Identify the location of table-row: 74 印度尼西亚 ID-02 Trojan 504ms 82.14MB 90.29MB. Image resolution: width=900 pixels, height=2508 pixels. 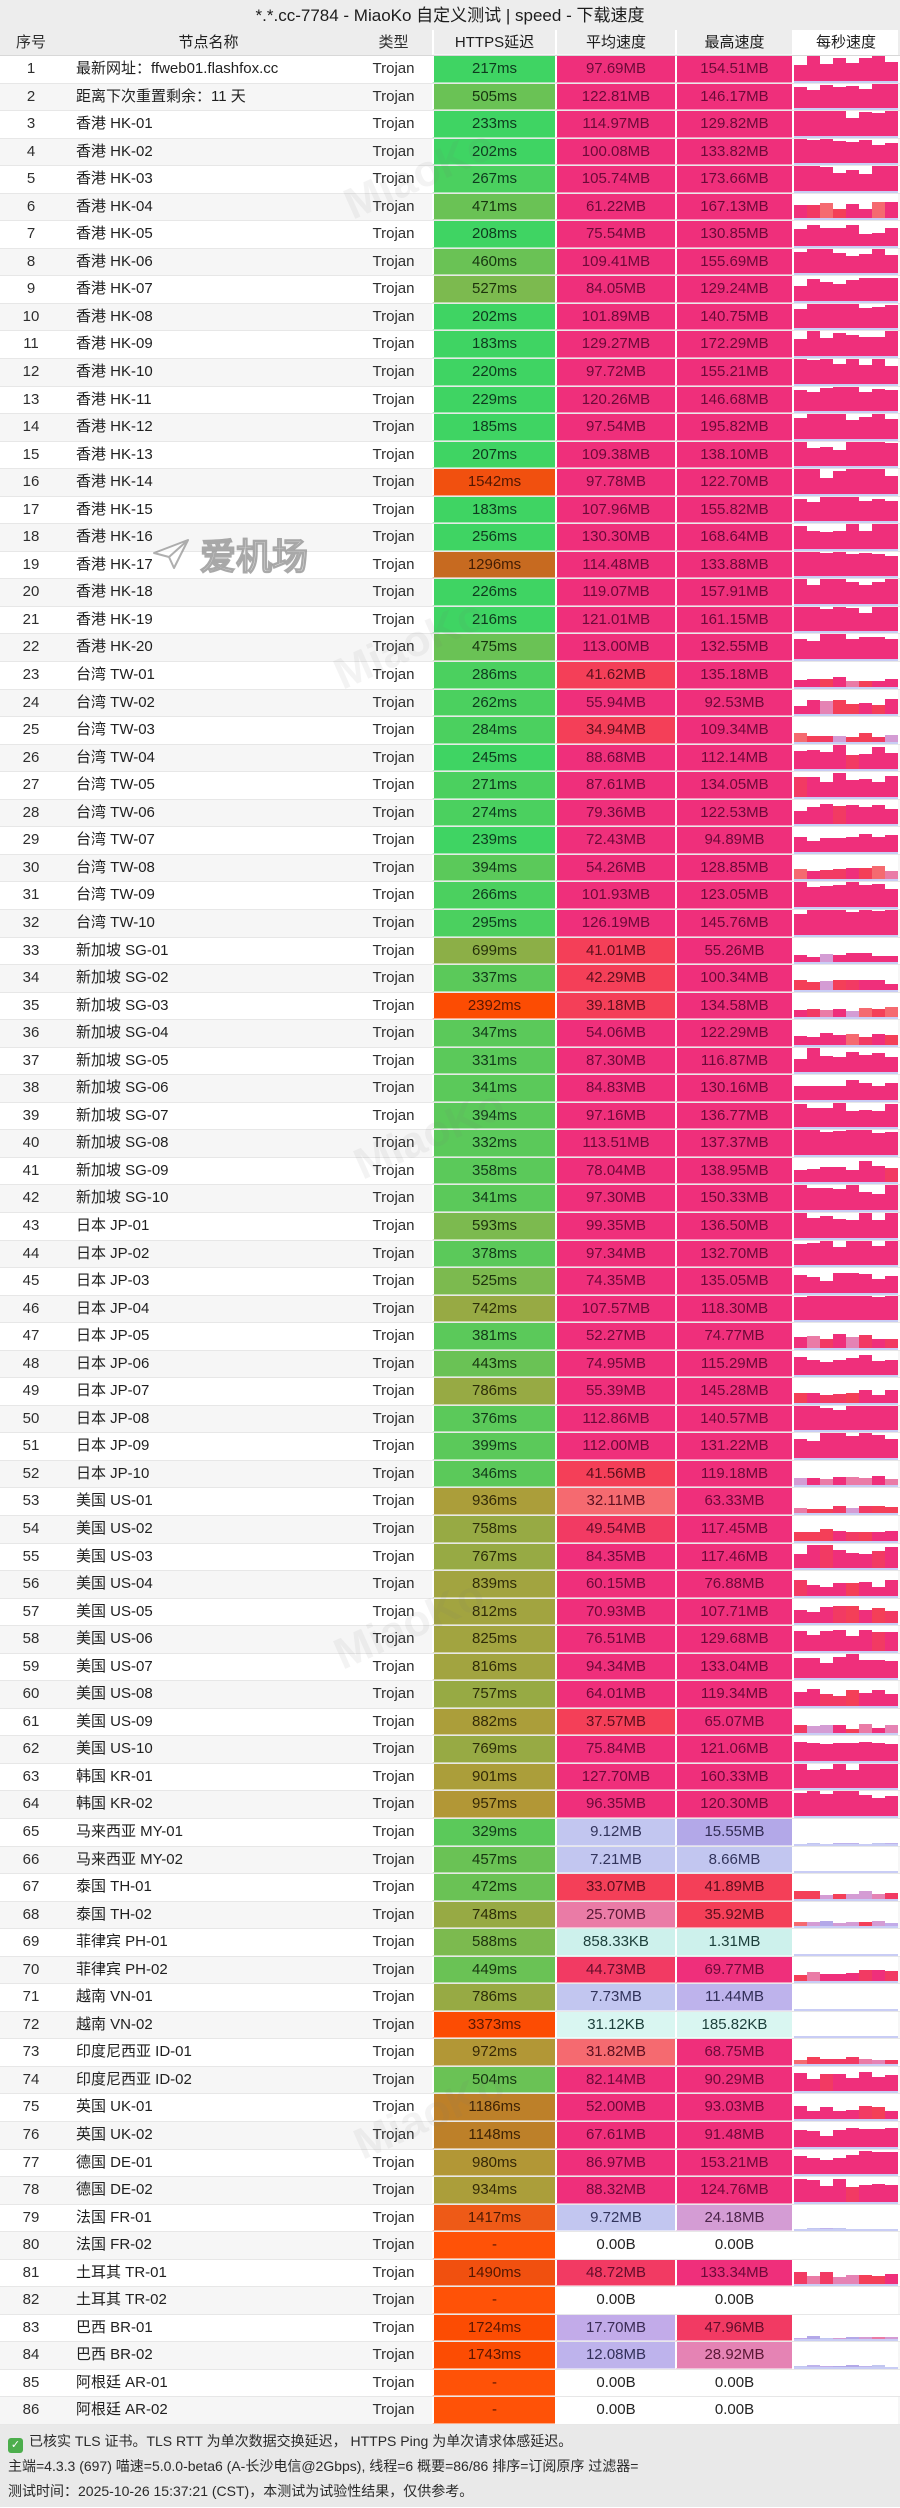
(450, 2080).